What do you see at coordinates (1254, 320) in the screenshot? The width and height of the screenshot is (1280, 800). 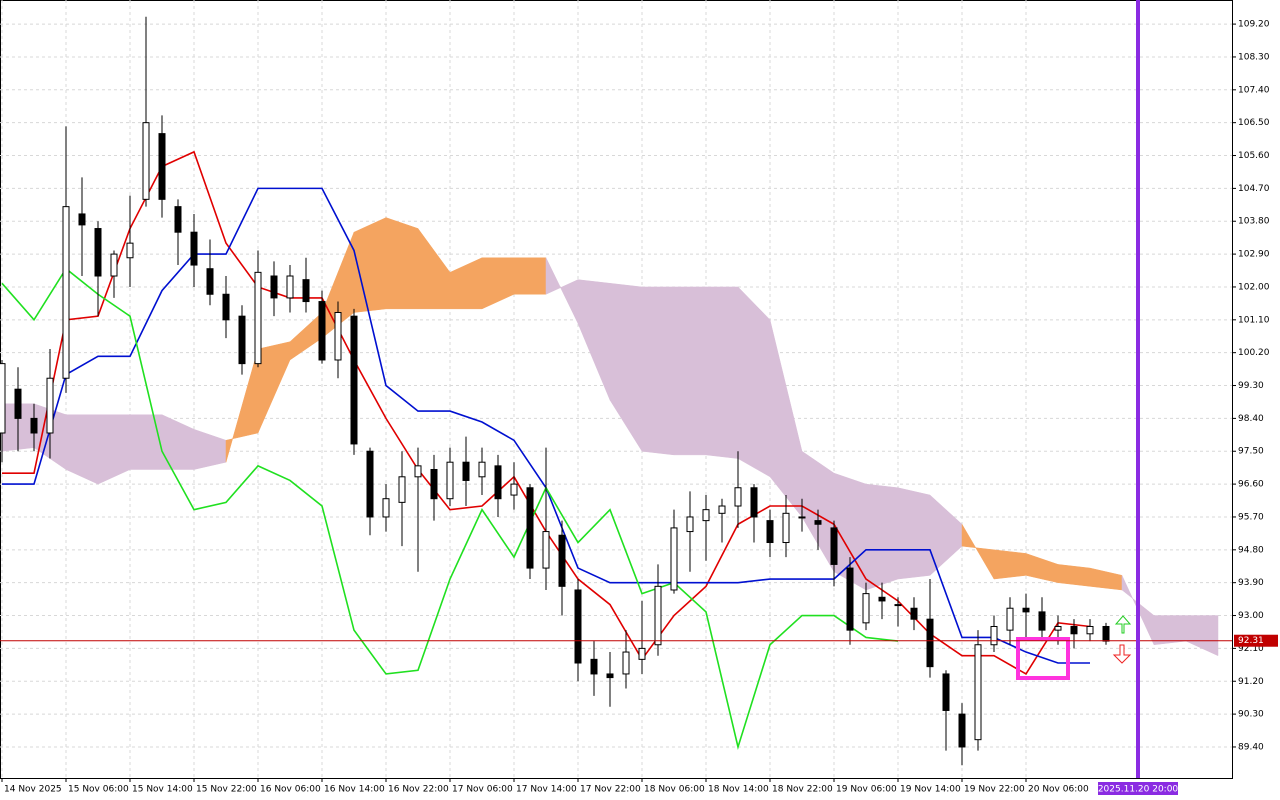 I see `y-tick-label: 101.10` at bounding box center [1254, 320].